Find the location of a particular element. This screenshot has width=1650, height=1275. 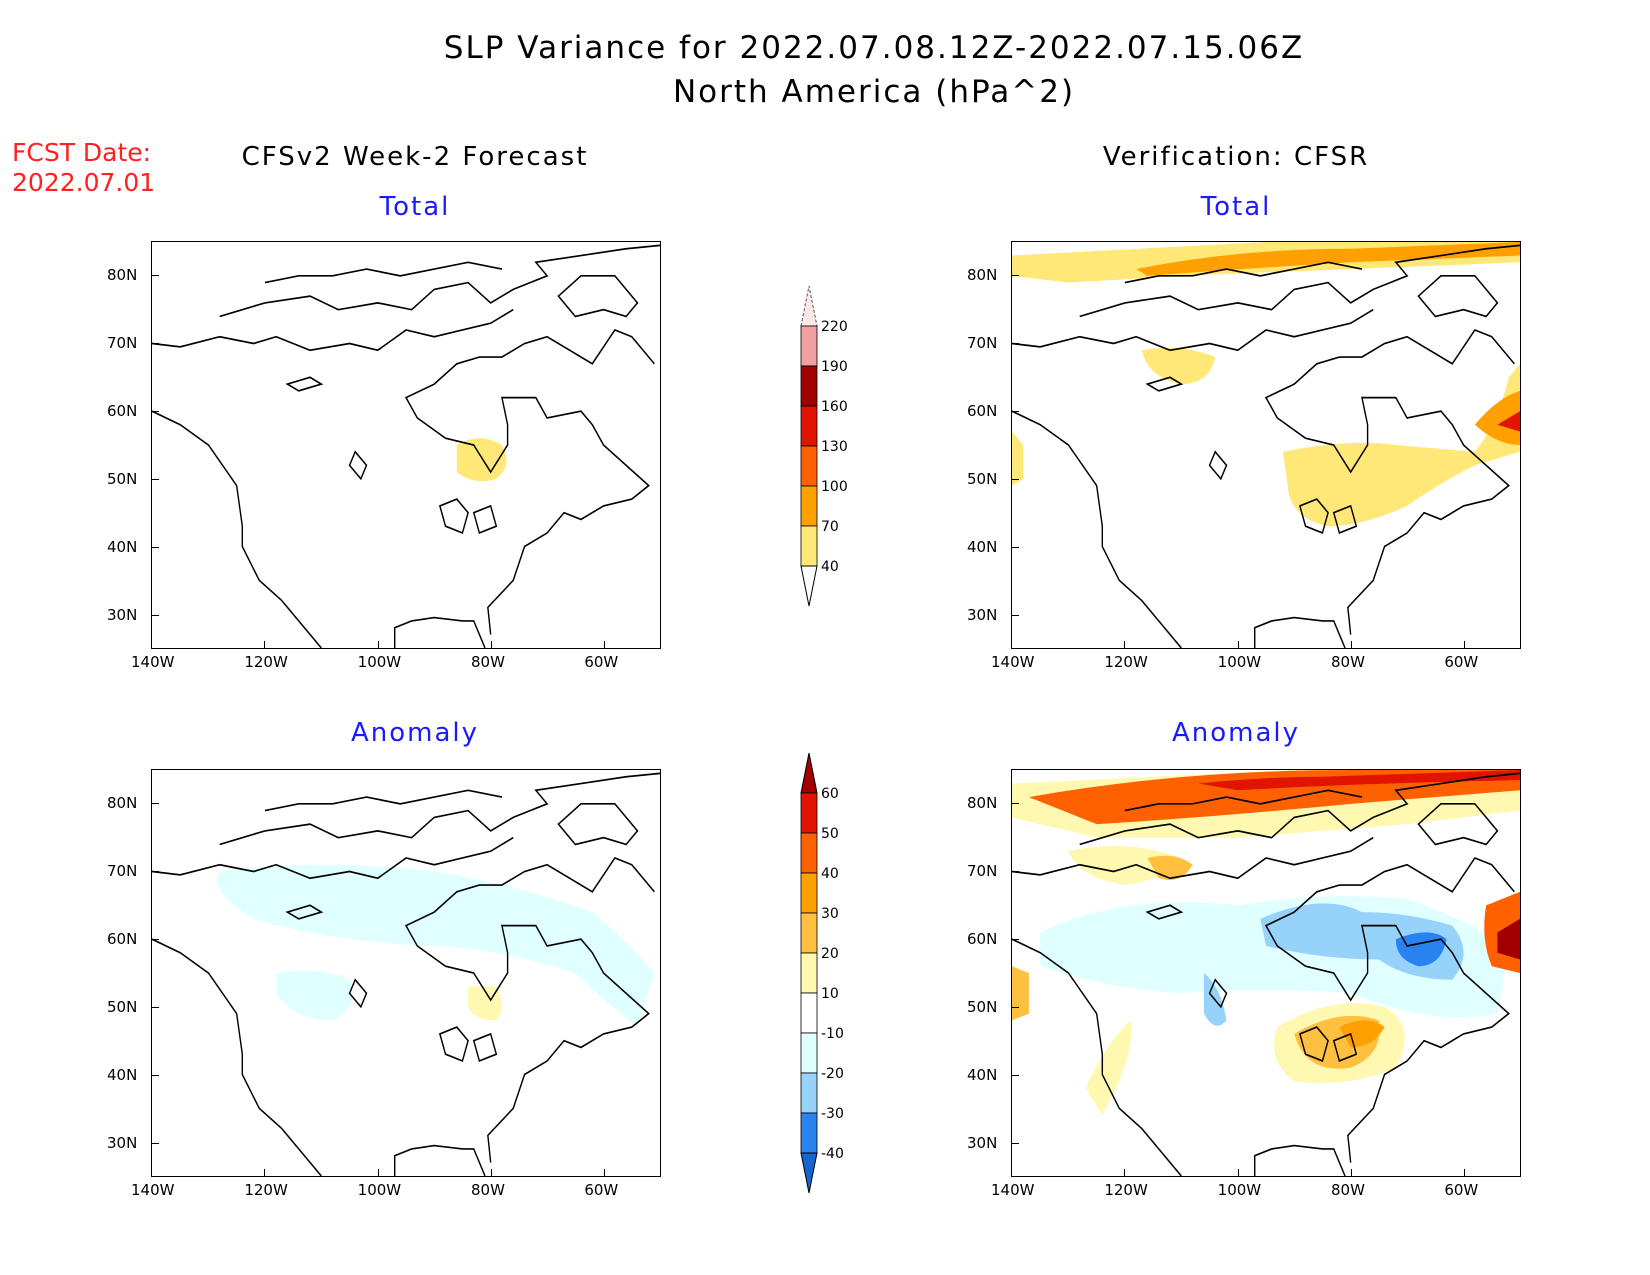

colorbar-label: 130 is located at coordinates (834, 447).